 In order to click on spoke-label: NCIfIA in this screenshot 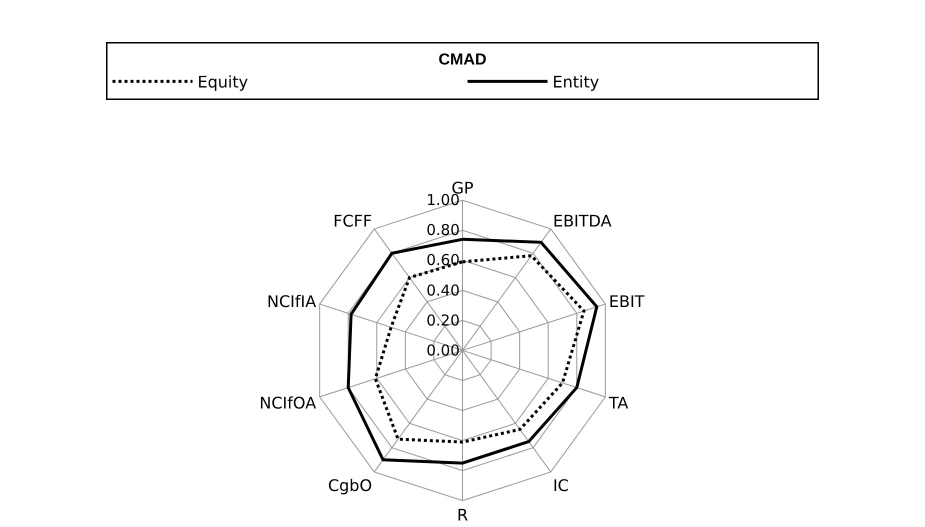, I will do `click(291, 302)`.